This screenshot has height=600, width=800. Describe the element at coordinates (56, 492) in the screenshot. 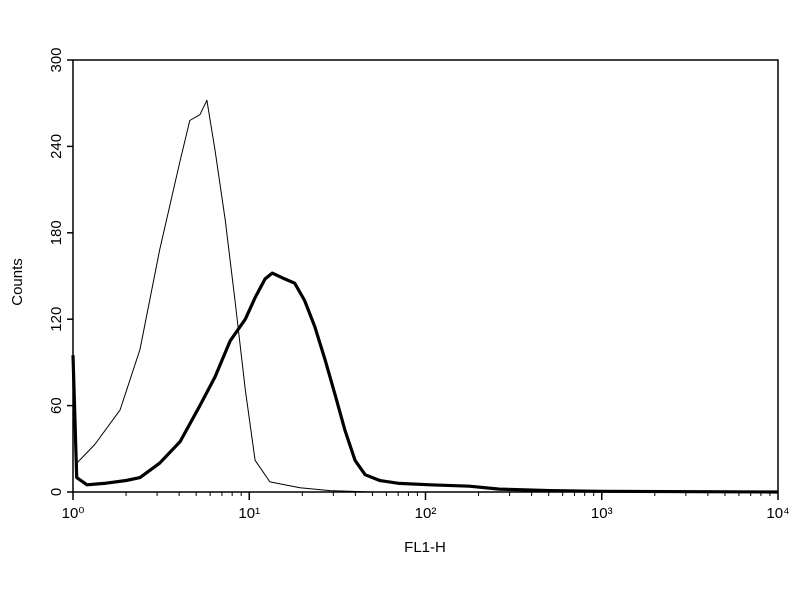

I see `y-tick-label: 0` at that location.